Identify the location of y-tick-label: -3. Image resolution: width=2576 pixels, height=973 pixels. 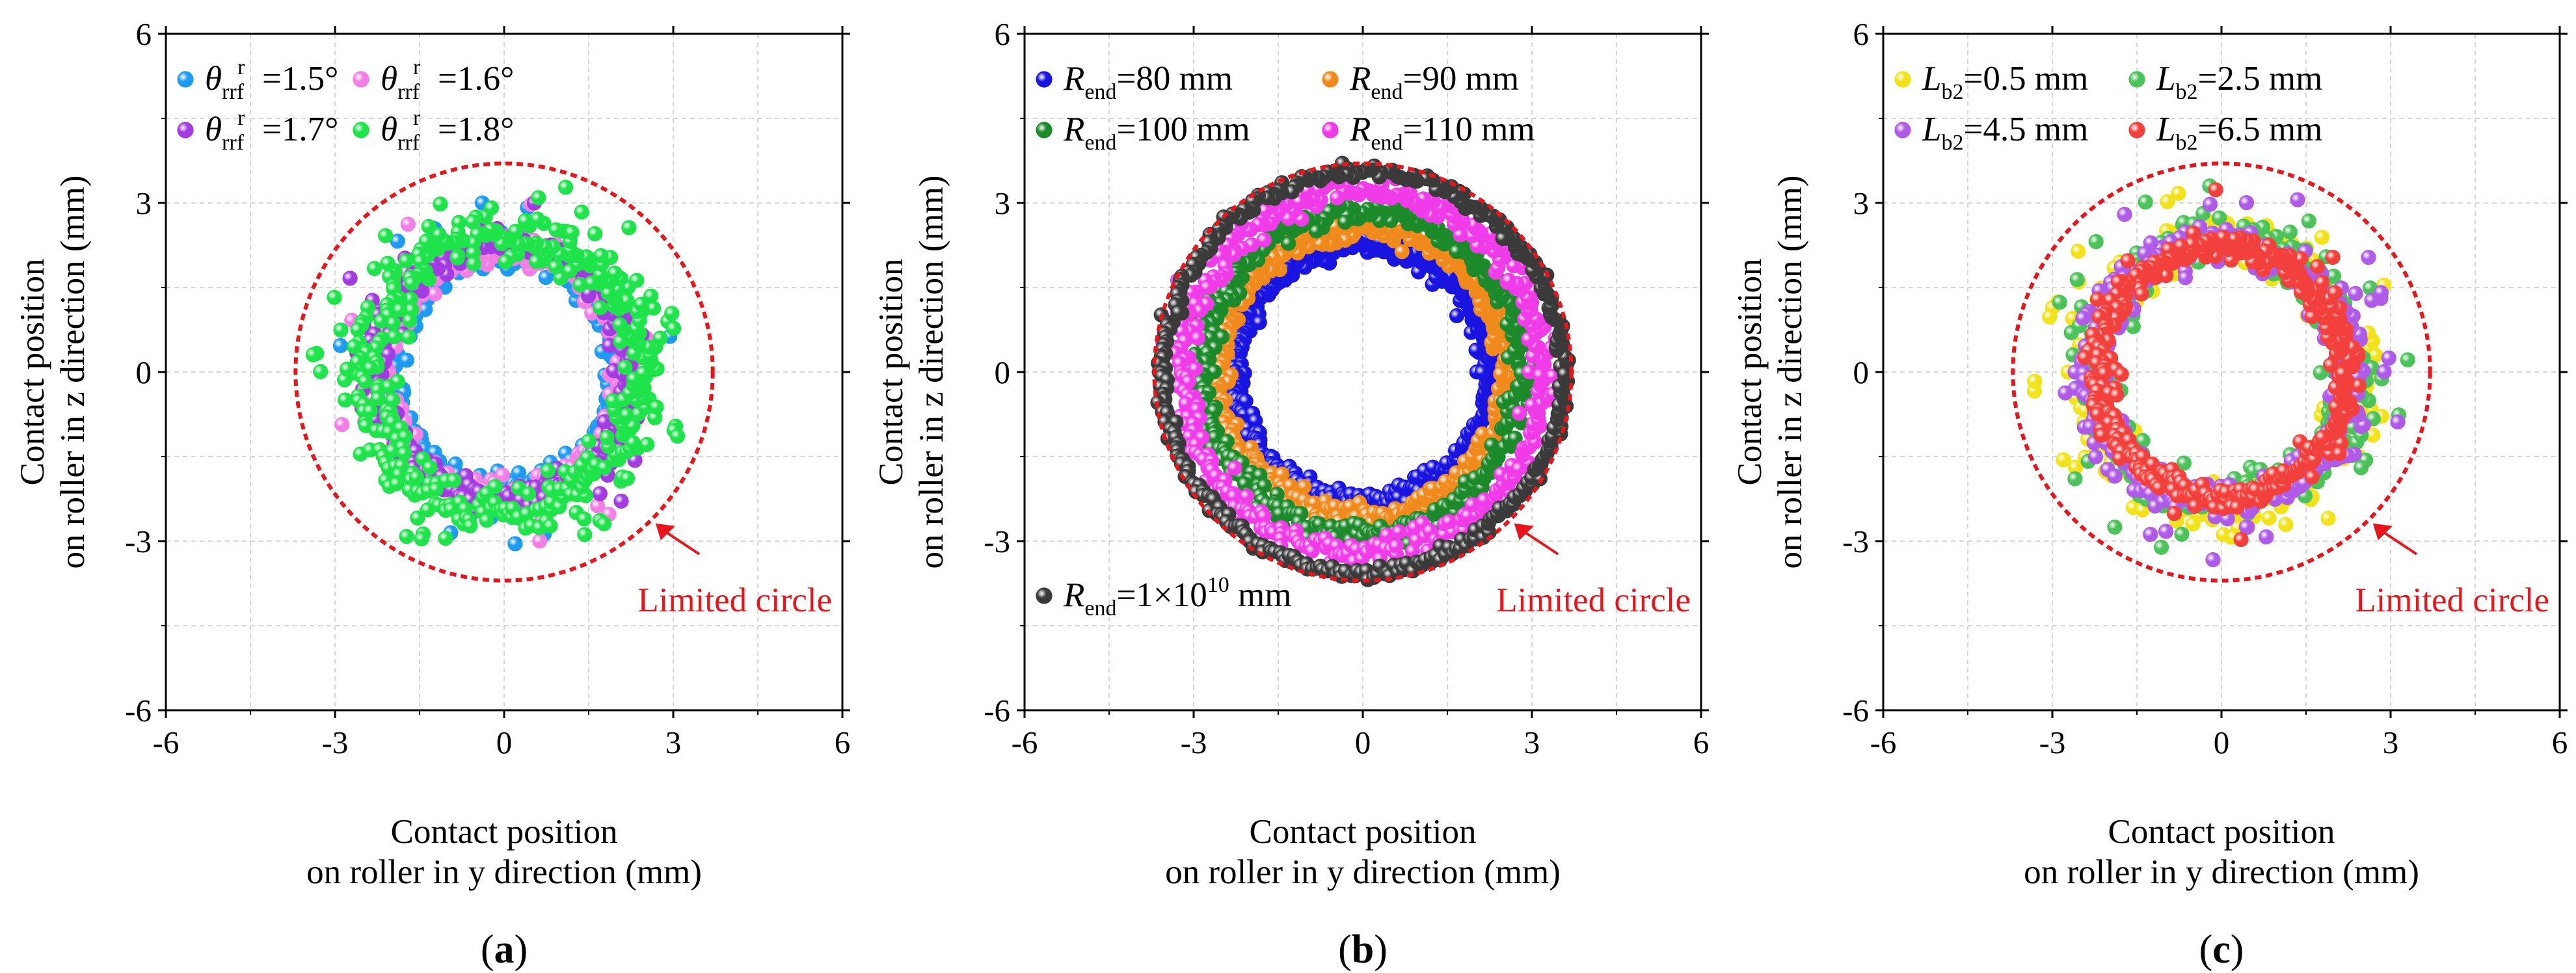
(1855, 541).